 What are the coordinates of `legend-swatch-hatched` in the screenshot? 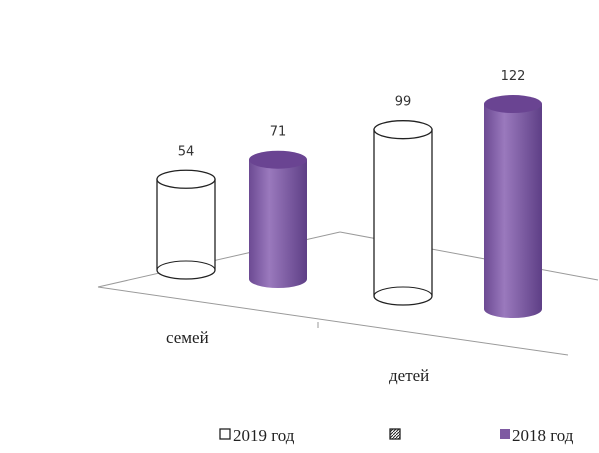 It's located at (395, 434).